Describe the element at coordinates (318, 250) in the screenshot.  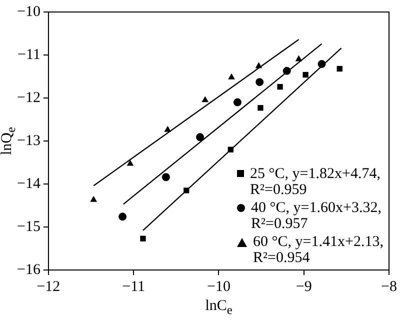
I see `legend-label: 60 °C, y=1.41x+2.13, R²=0.954` at that location.